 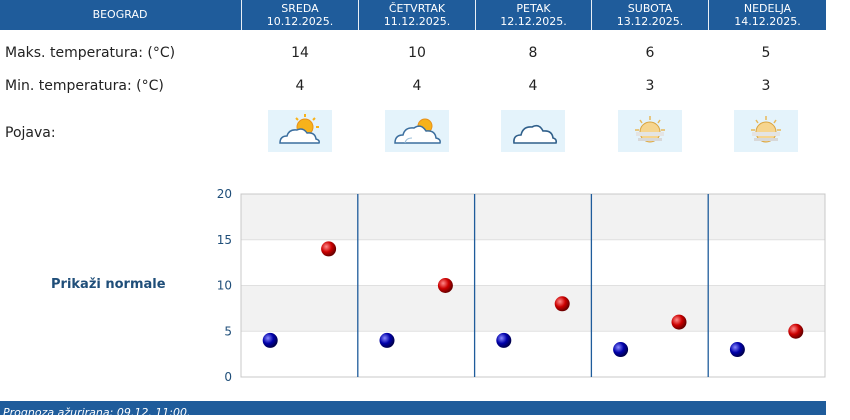 I want to click on day-header-1: SREDA 10.12.2025., so click(x=300, y=15).